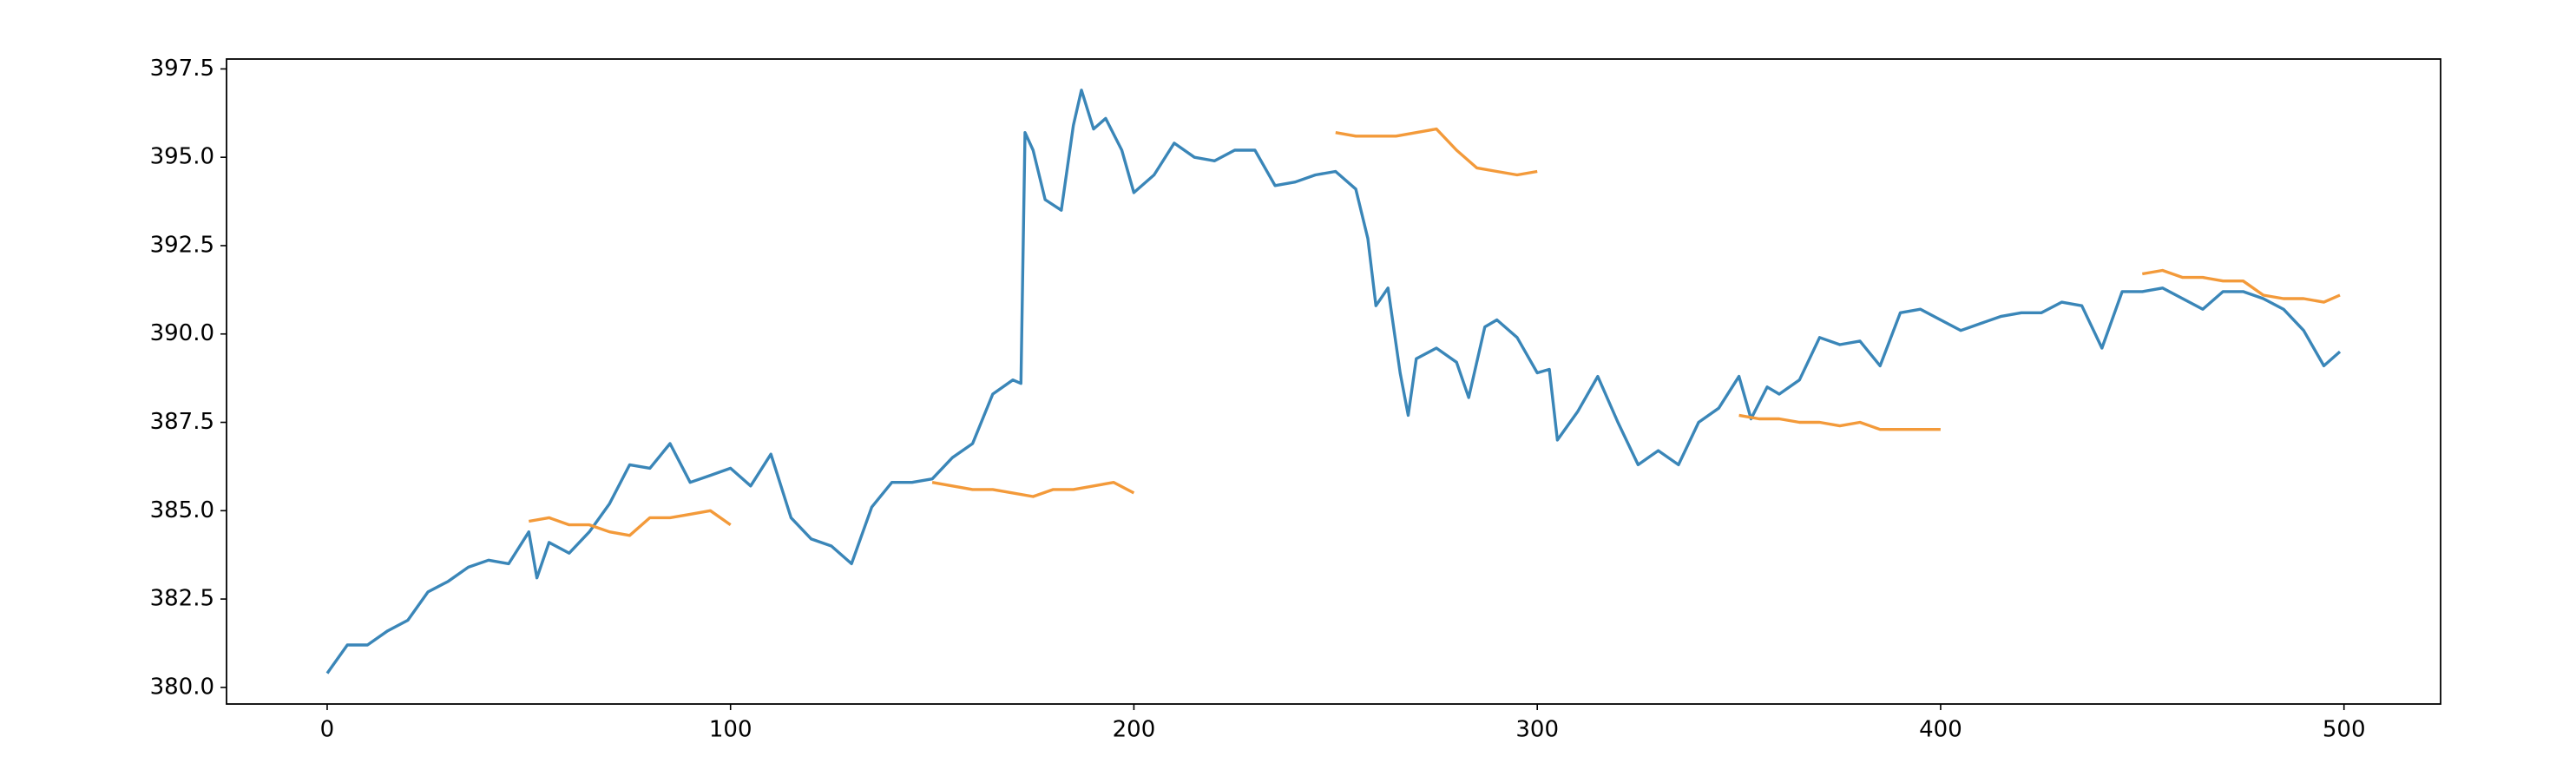  Describe the element at coordinates (182, 510) in the screenshot. I see `y-tick-label: 385.0` at that location.